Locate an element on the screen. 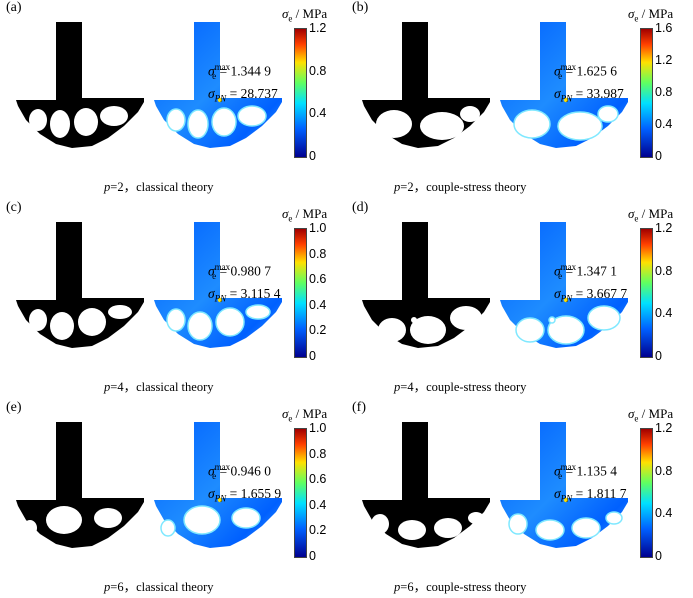 Image resolution: width=693 pixels, height=598 pixels. panel-caption: p=6，couple-stress theory is located at coordinates (460, 587).